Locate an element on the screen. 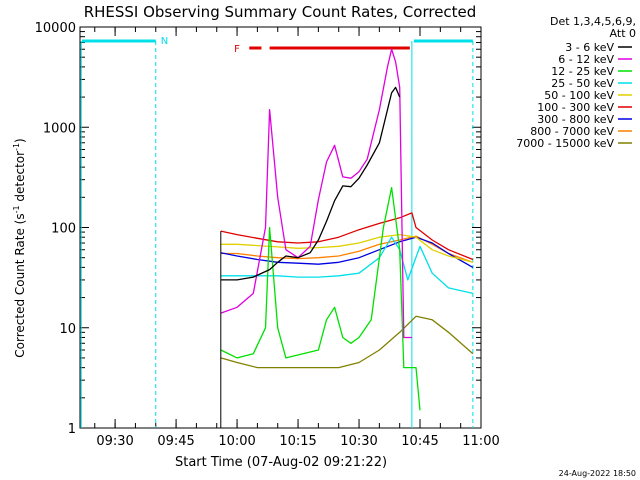  legend-label-5: 100 - 300 keV is located at coordinates (575, 107).